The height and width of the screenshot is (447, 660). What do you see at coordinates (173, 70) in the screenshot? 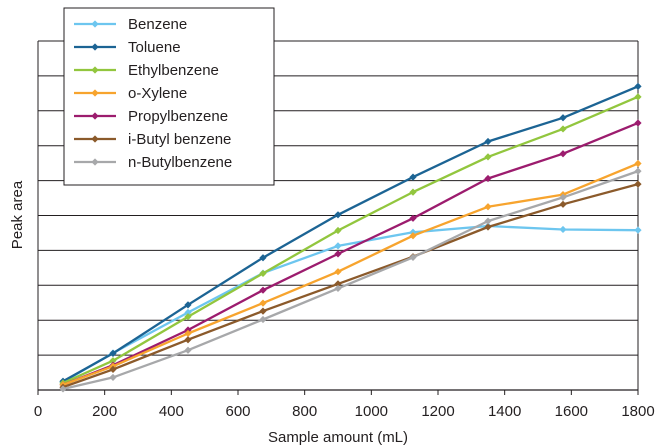
I see `legend-label: Ethylbenzene` at bounding box center [173, 70].